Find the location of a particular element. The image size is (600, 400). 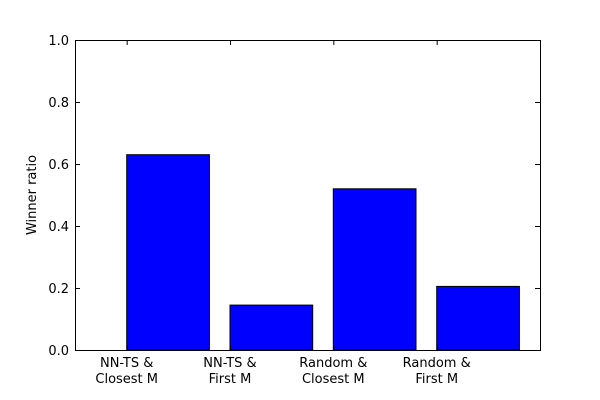

x-tick-label-1: NN-TS & First M is located at coordinates (229, 371).